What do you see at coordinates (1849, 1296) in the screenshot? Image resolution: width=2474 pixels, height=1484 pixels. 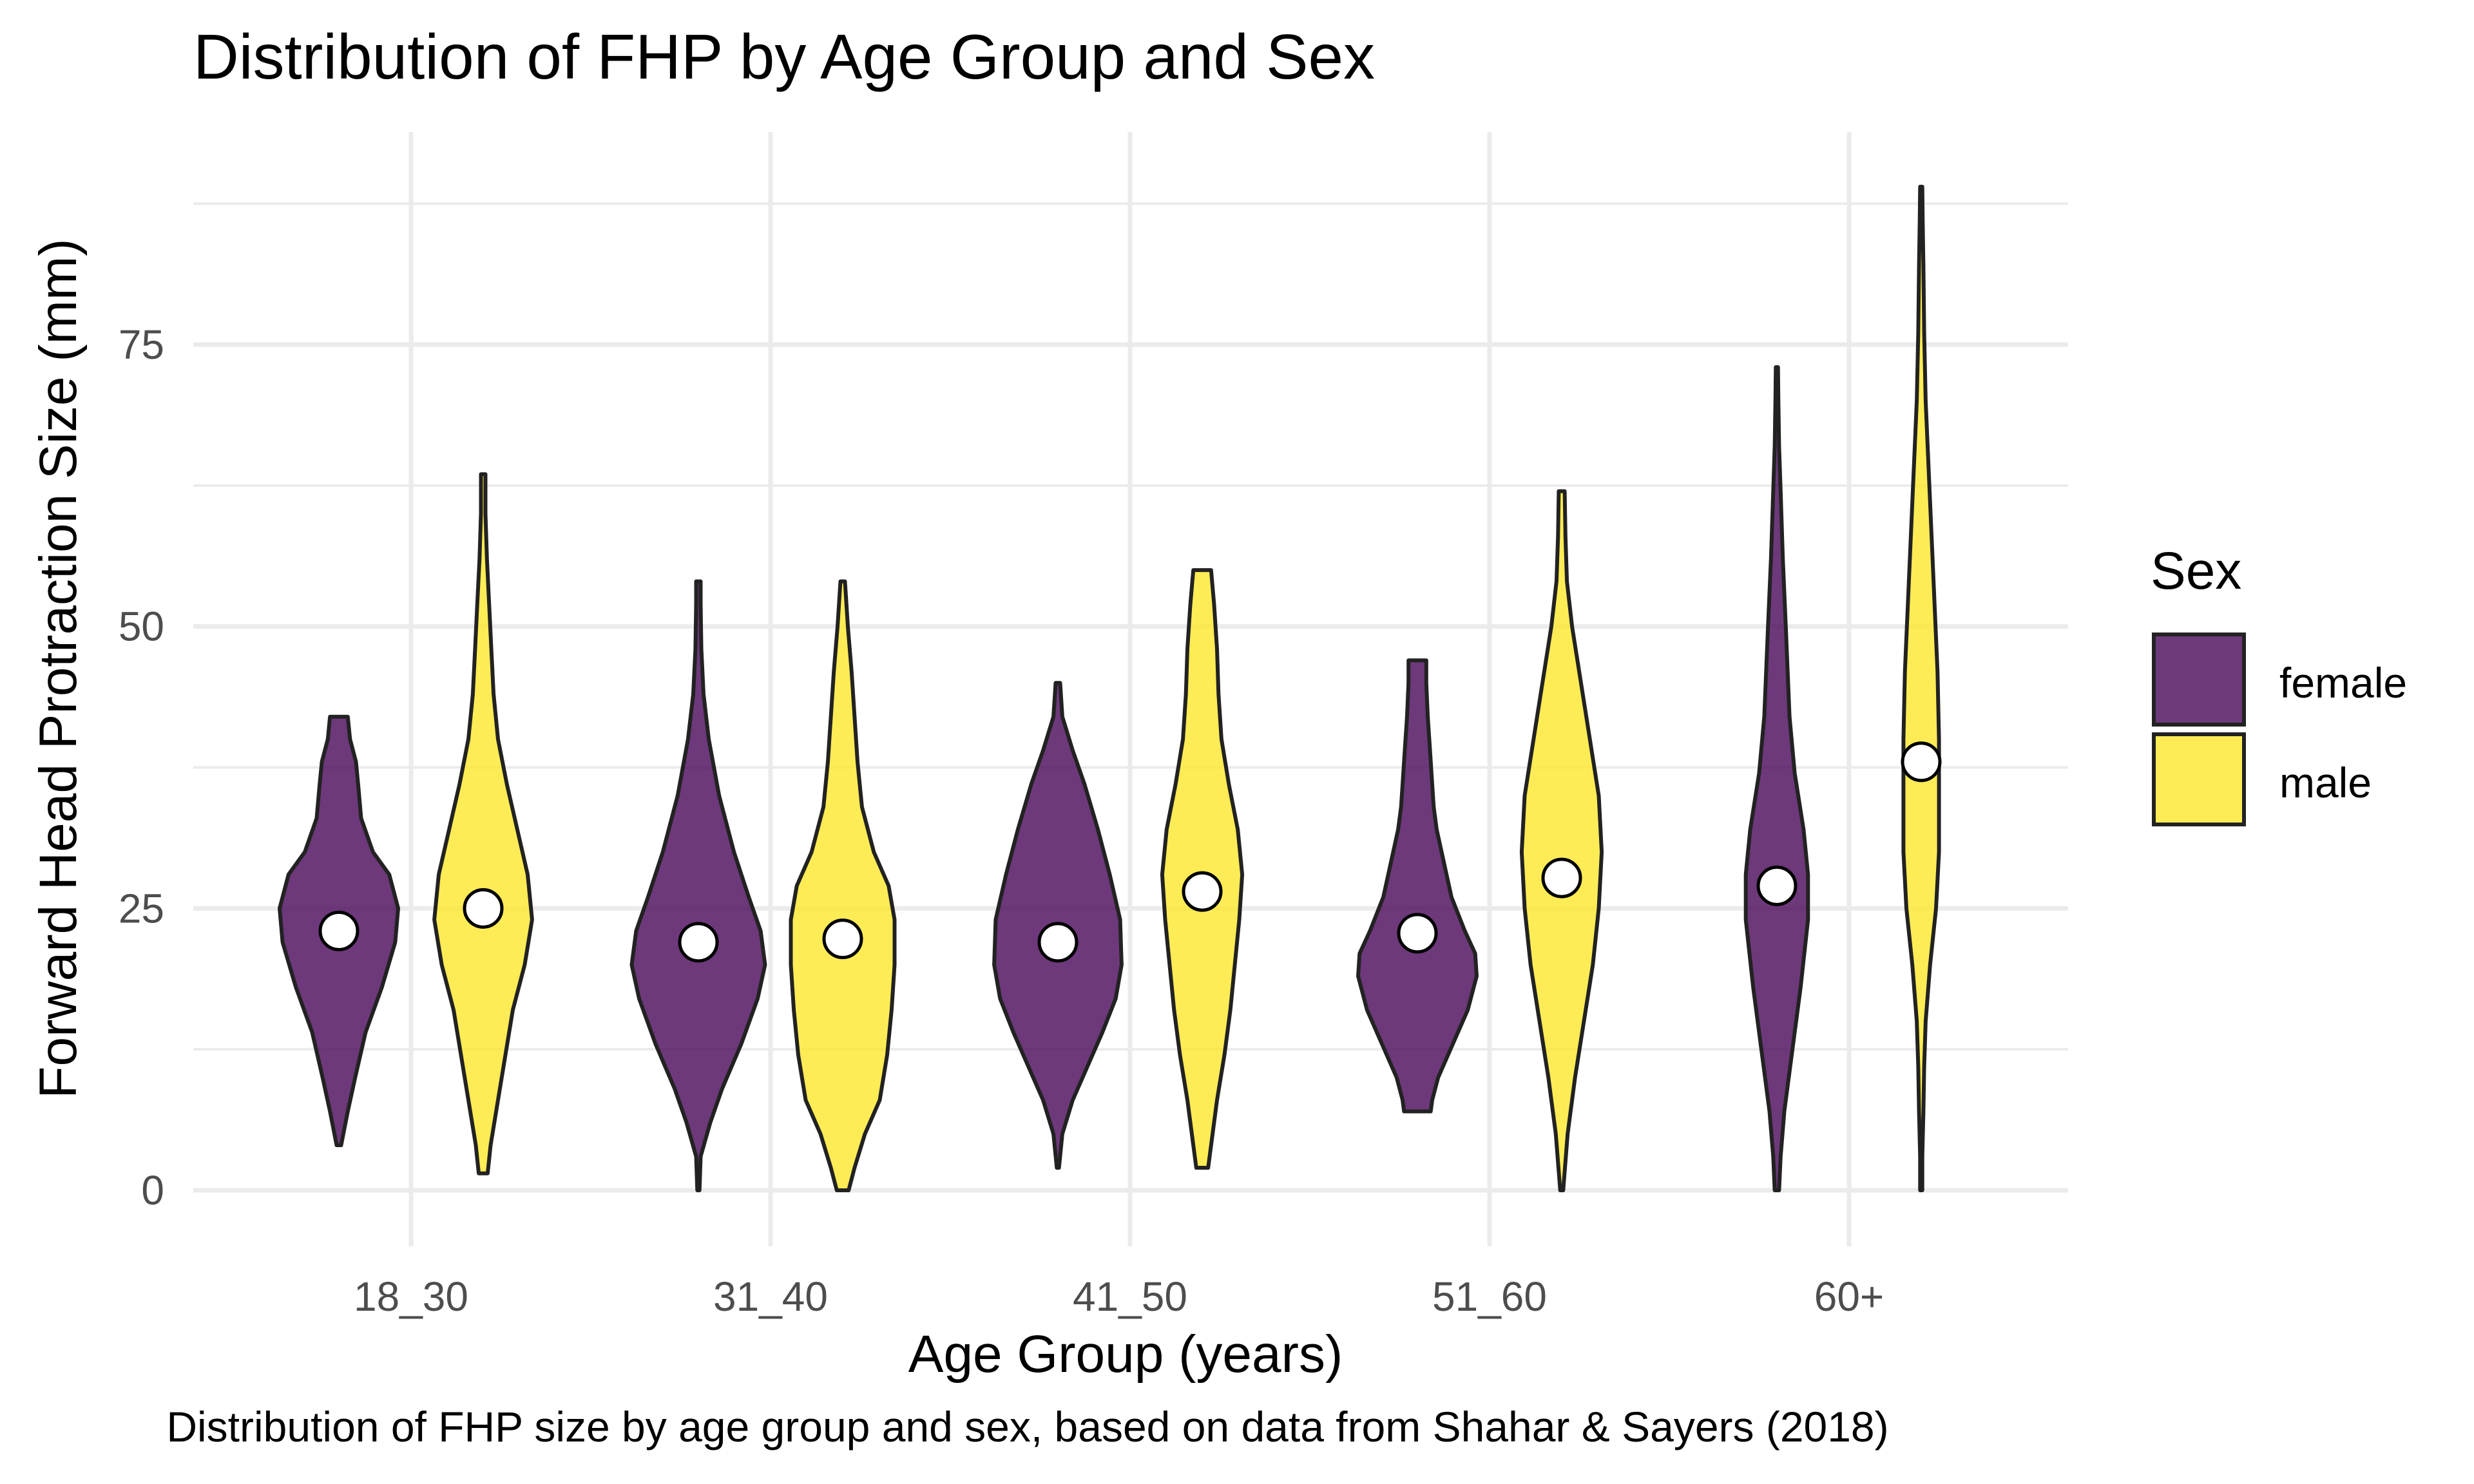 I see `x-tick-label: 60+` at bounding box center [1849, 1296].